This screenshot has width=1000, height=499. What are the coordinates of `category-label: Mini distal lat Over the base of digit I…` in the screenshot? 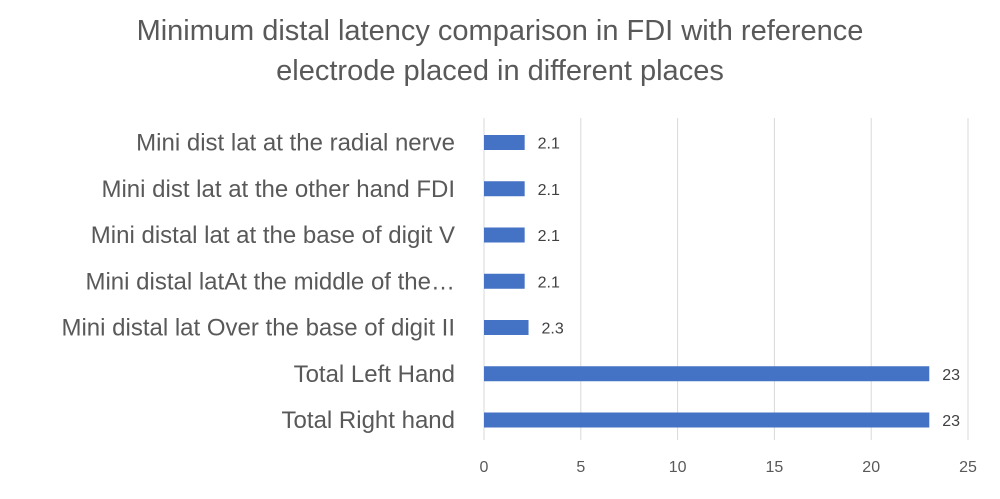 It's located at (258, 328).